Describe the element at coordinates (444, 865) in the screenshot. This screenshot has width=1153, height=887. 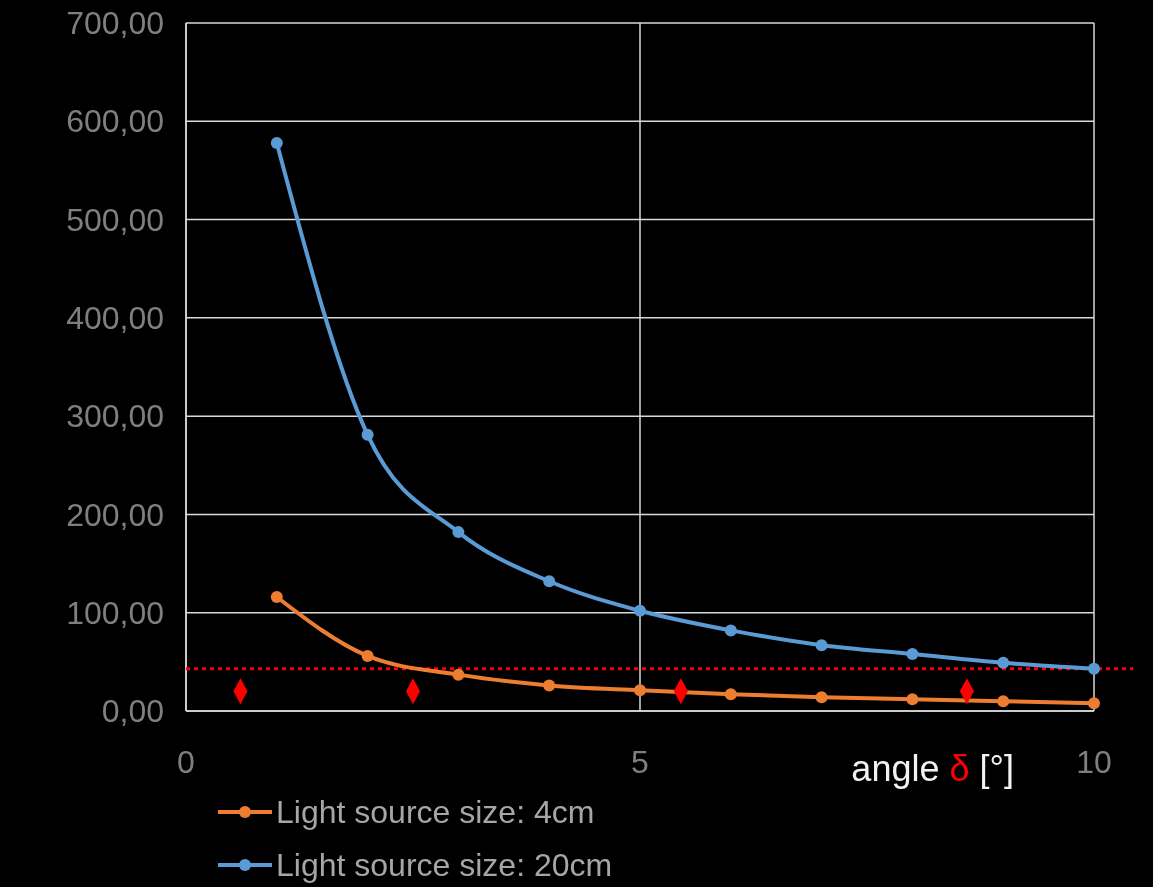
I see `legend-label: Light source size: 20cm` at that location.